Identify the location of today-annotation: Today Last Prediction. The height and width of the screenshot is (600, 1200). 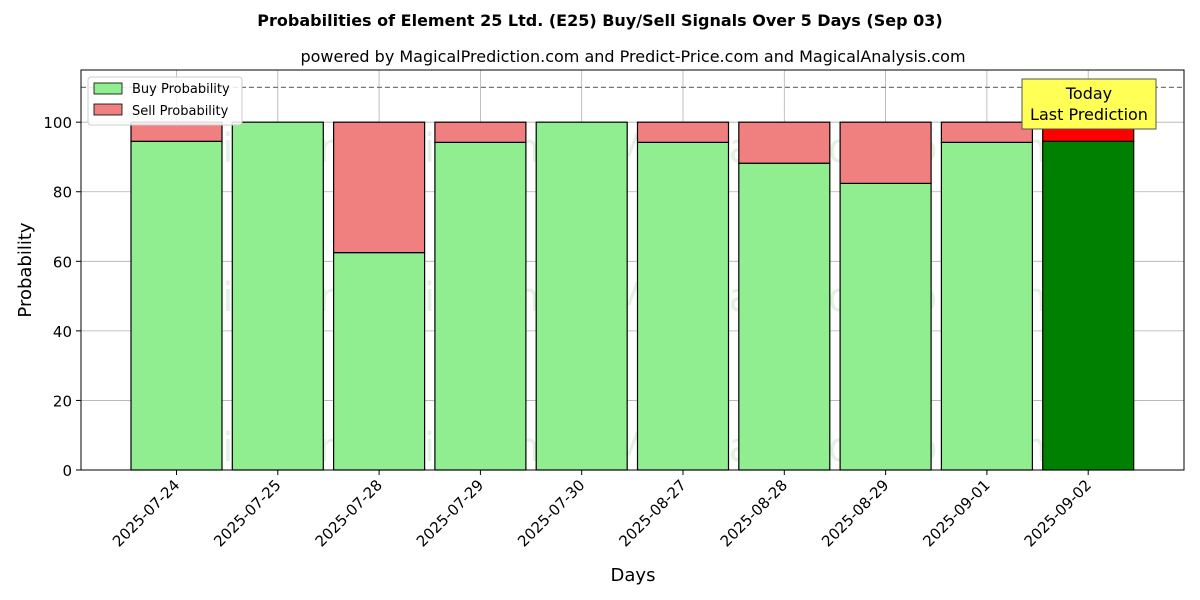
(1089, 104).